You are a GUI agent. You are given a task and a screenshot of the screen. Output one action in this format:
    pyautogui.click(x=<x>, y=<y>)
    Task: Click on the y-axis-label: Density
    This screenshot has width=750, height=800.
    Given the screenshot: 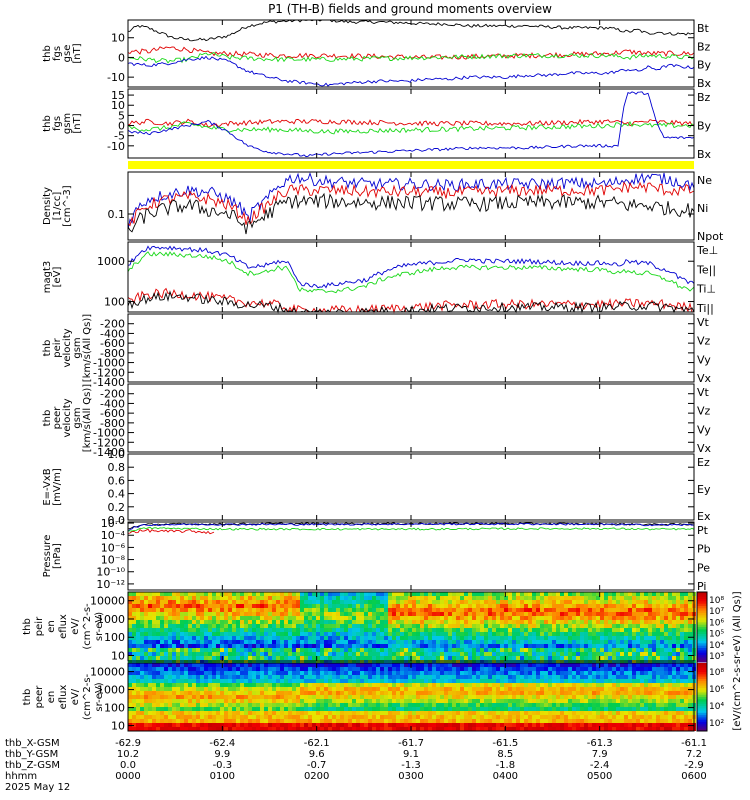 What is the action you would take?
    pyautogui.click(x=47, y=206)
    